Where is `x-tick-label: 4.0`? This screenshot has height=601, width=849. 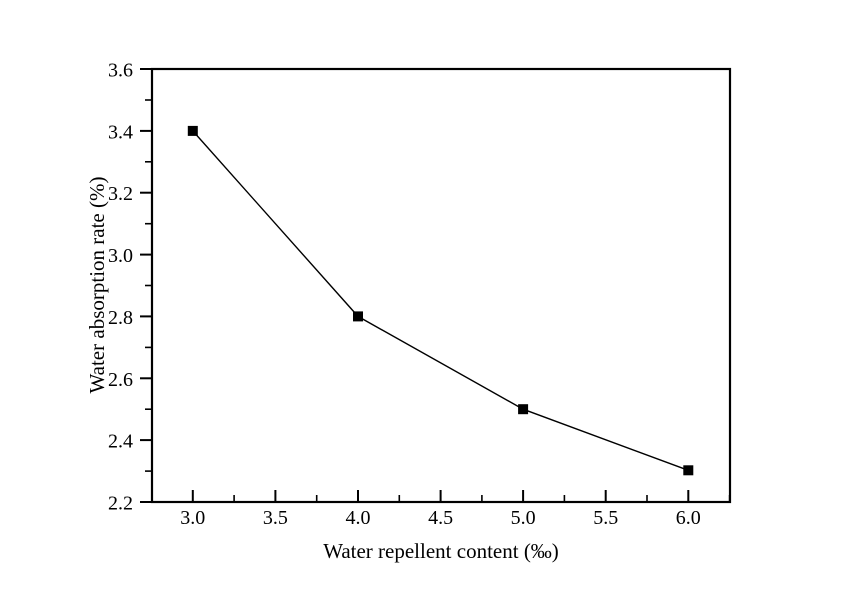 x-tick-label: 4.0 is located at coordinates (358, 518).